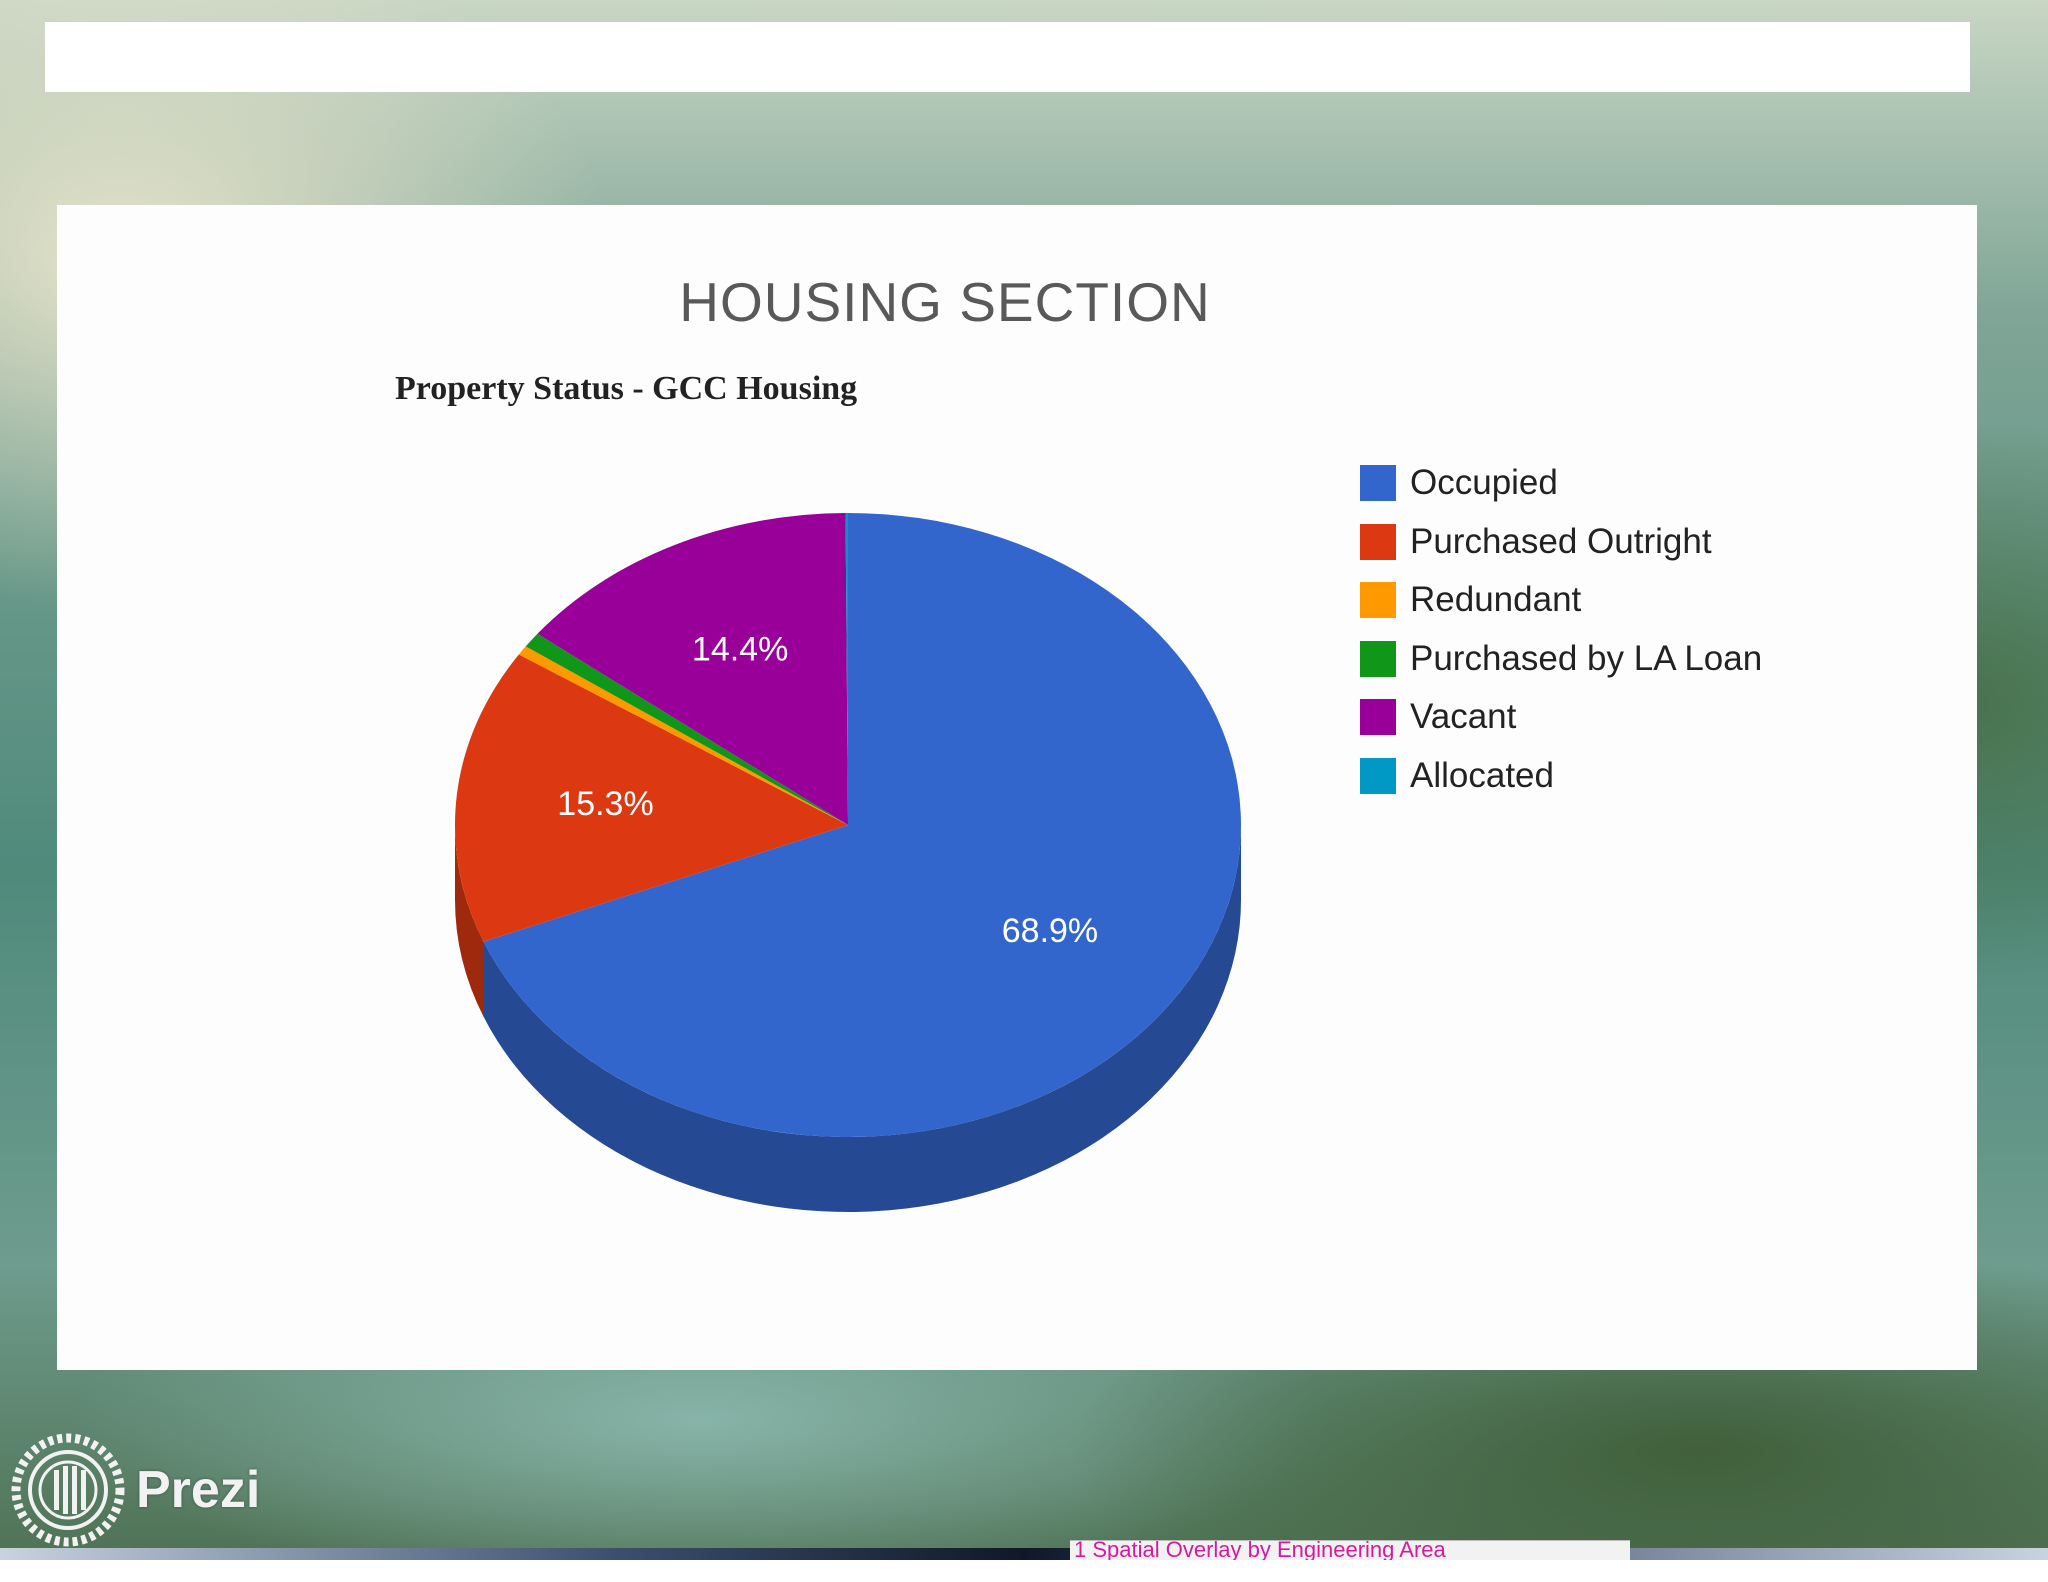  I want to click on prezi-wordmark: Prezi, so click(198, 1490).